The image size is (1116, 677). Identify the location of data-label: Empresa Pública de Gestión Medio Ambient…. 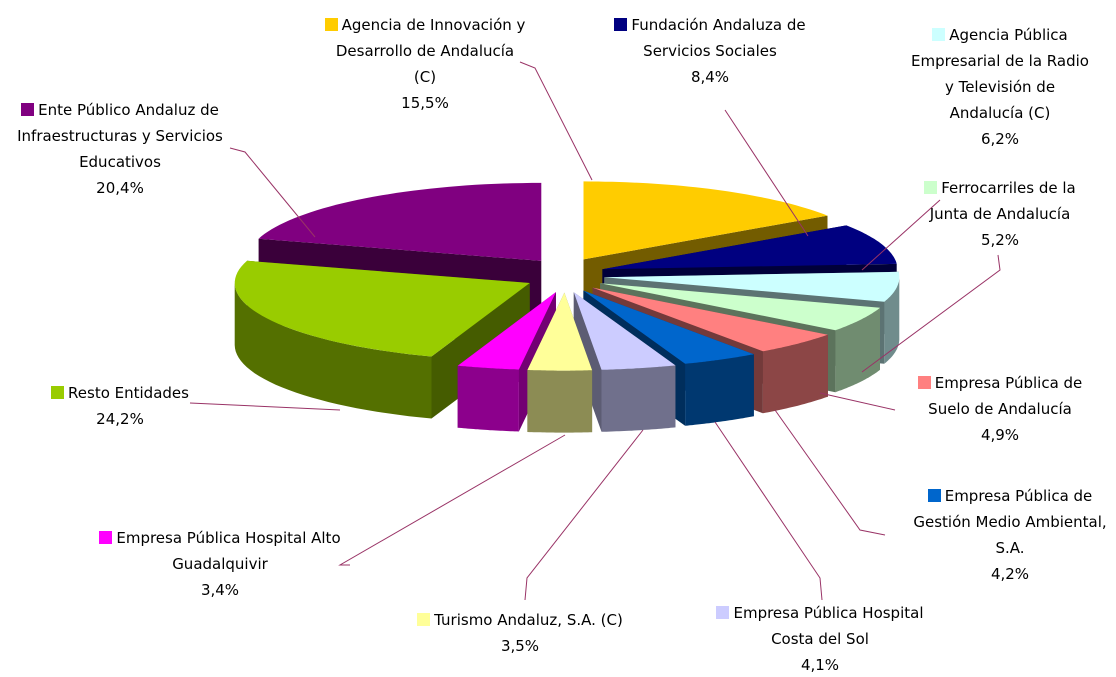
(1010, 535).